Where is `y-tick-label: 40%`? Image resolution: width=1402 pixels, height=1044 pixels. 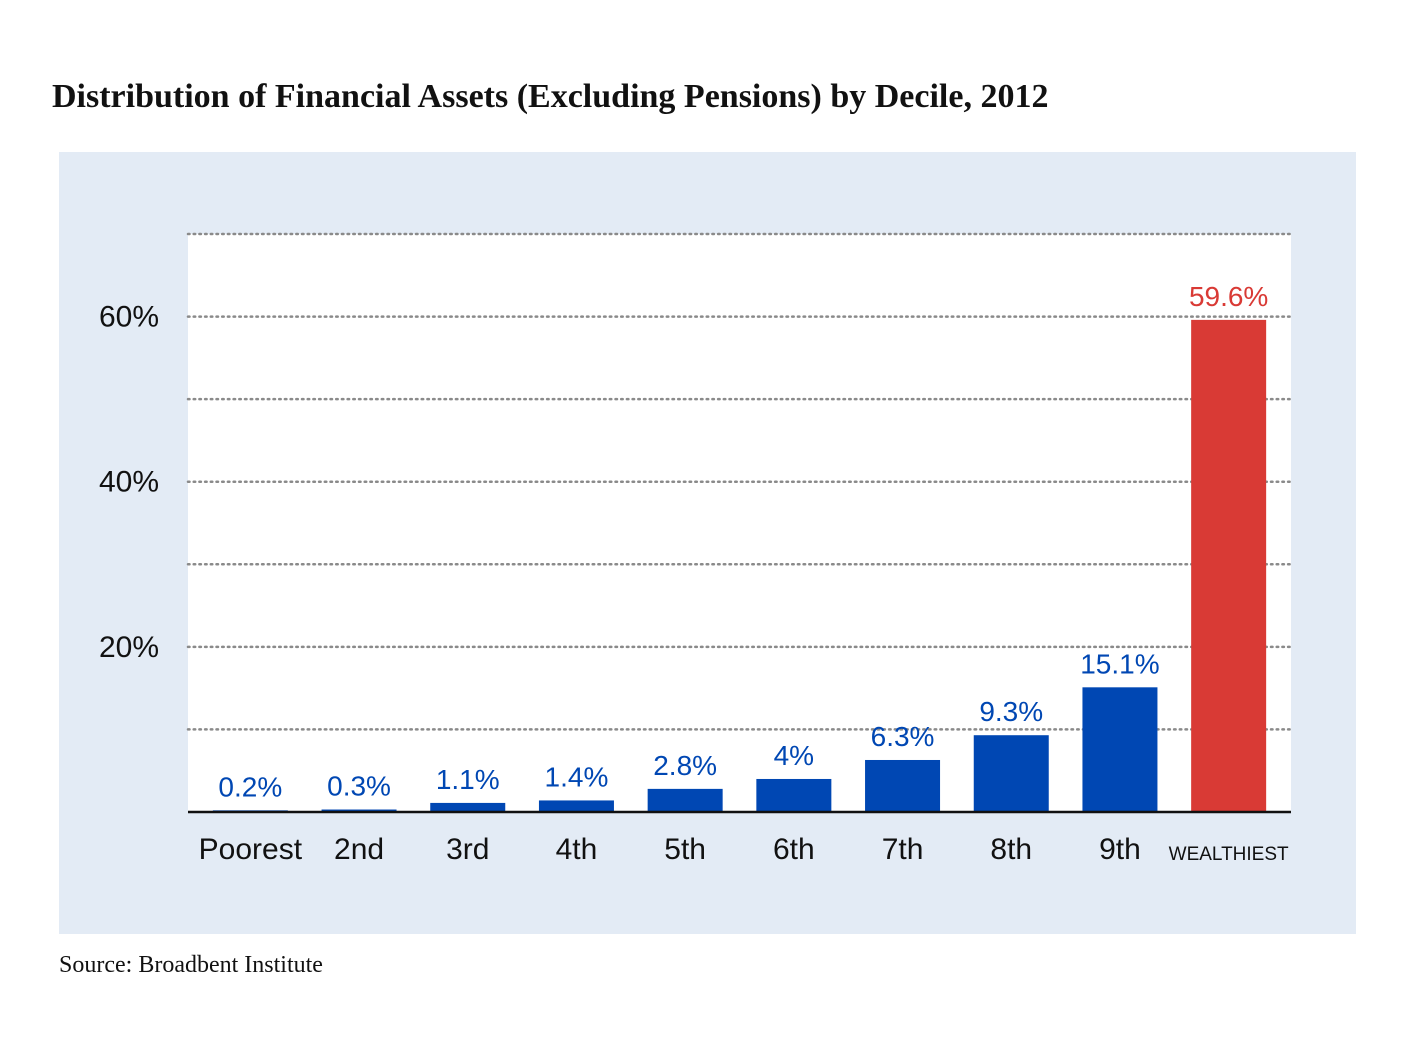 y-tick-label: 40% is located at coordinates (129, 482).